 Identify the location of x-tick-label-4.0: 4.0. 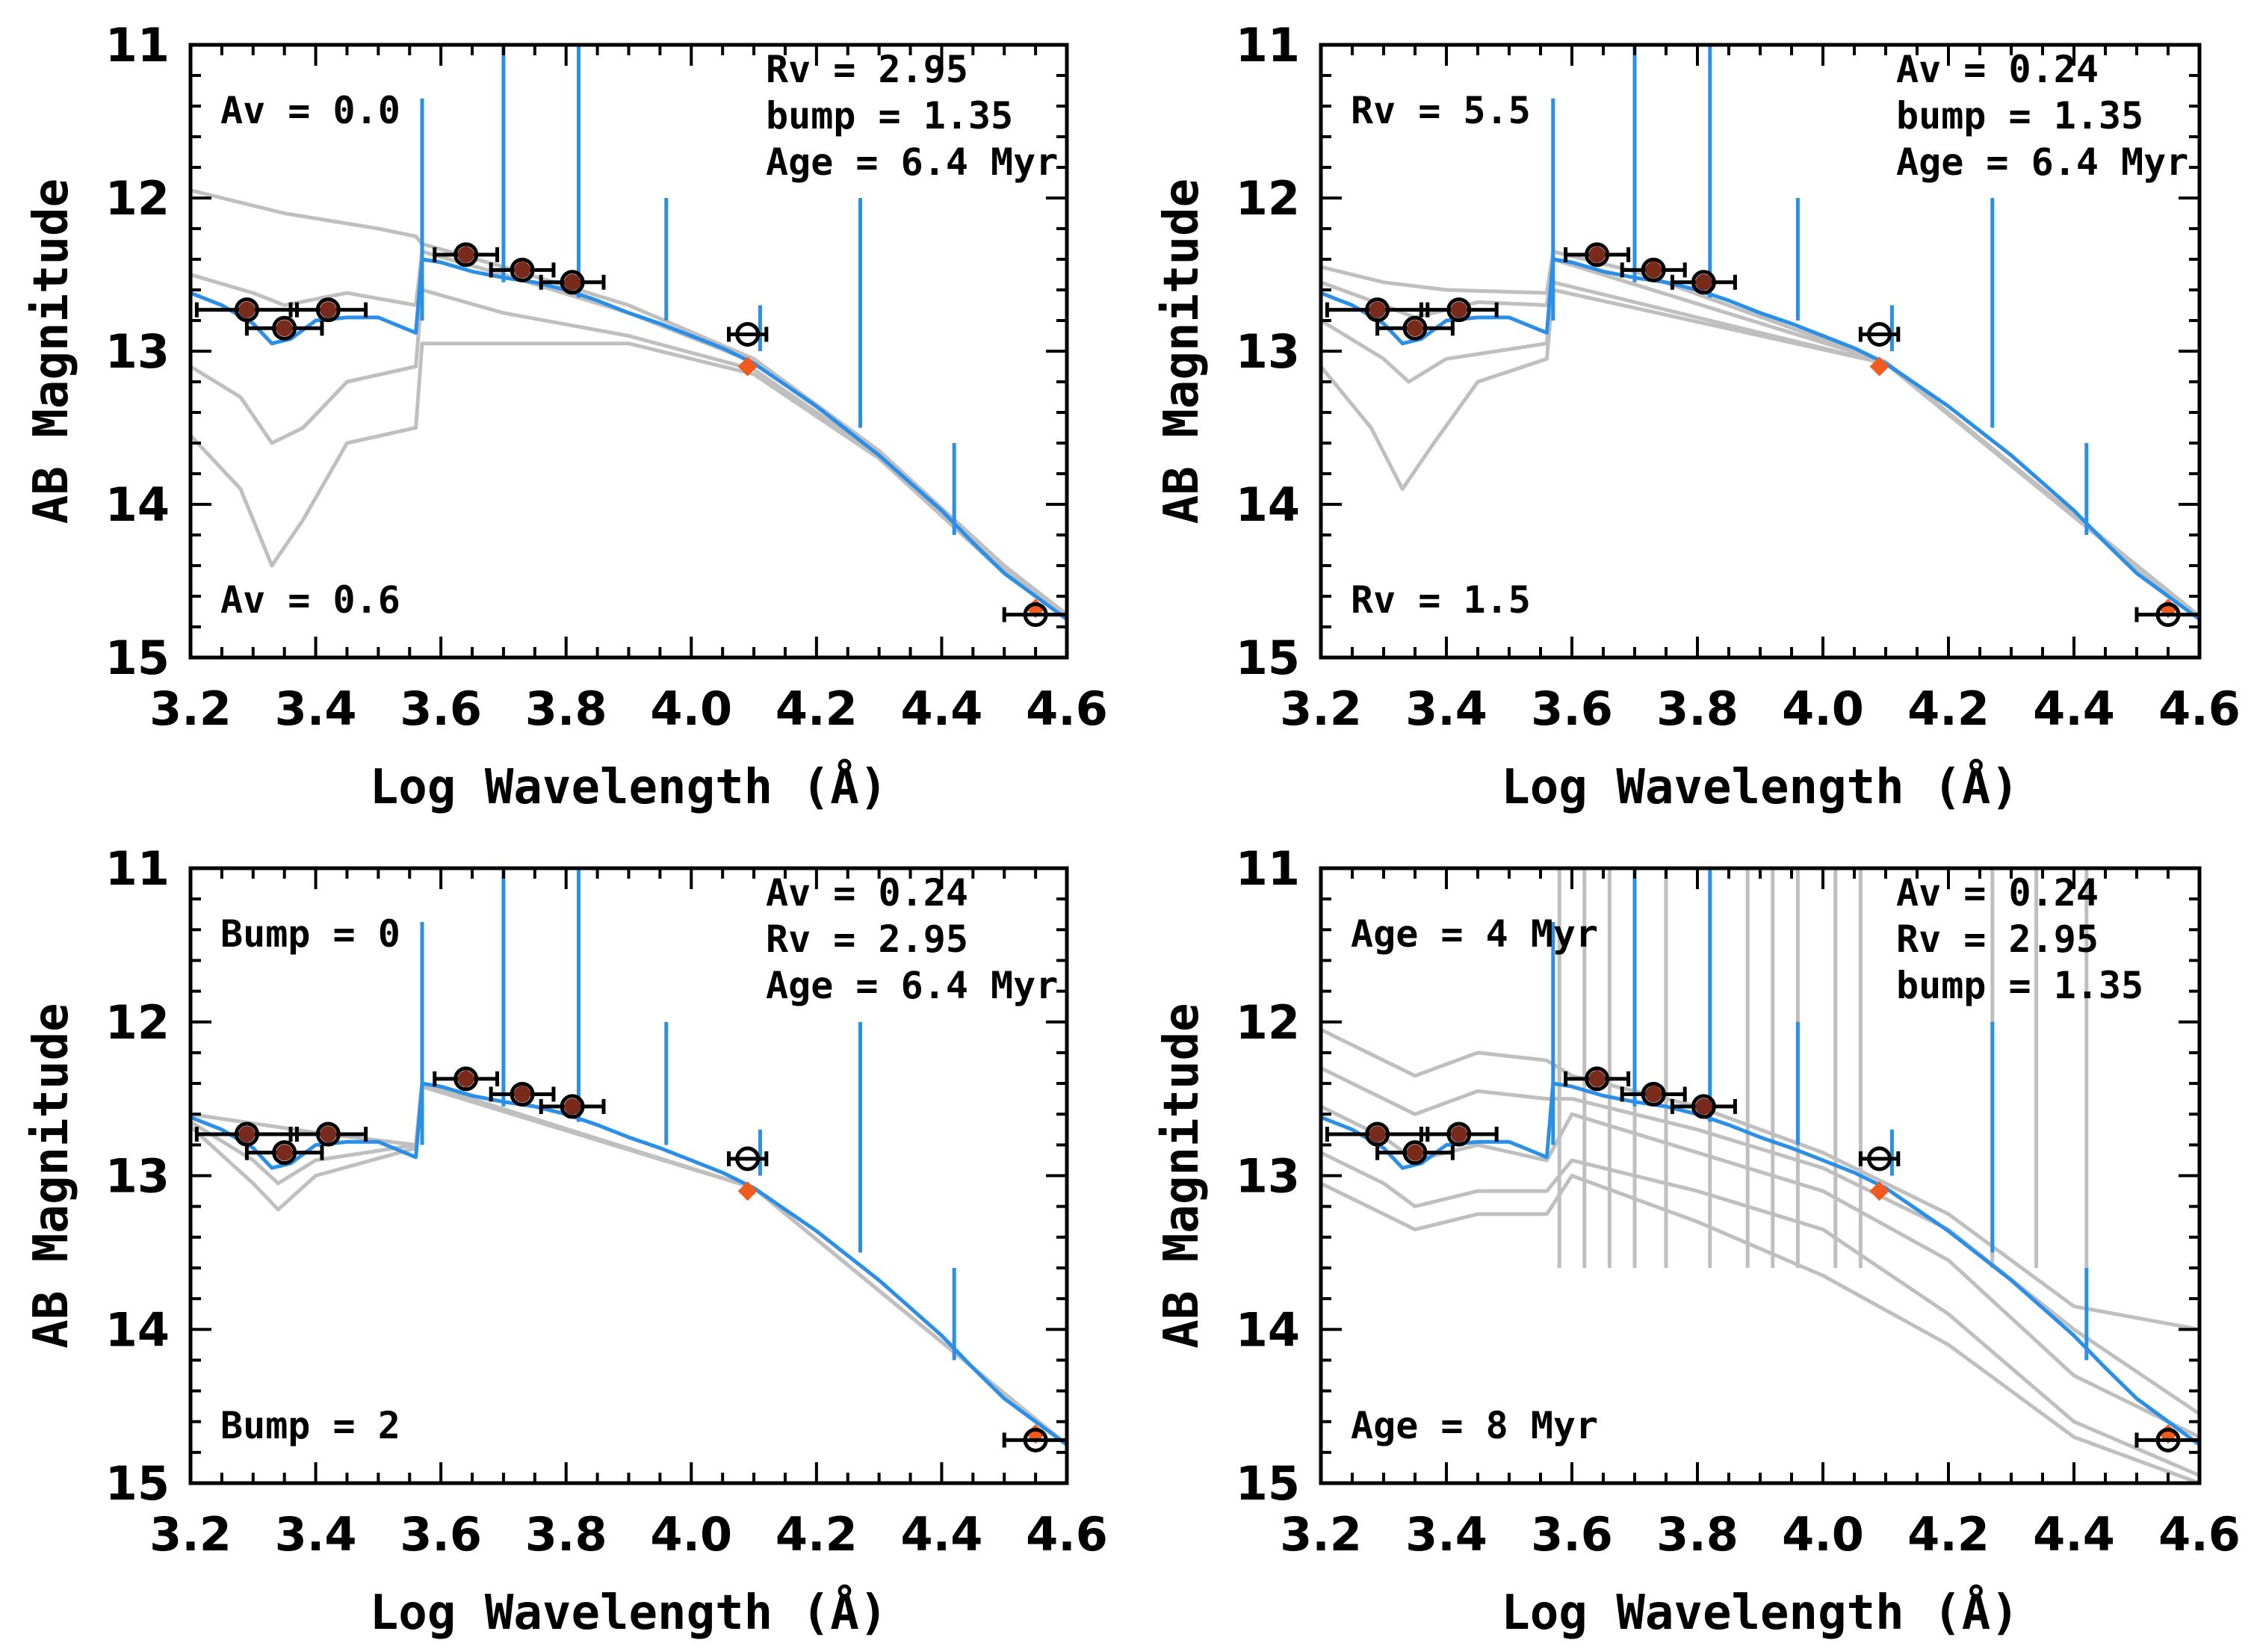
(1823, 1534).